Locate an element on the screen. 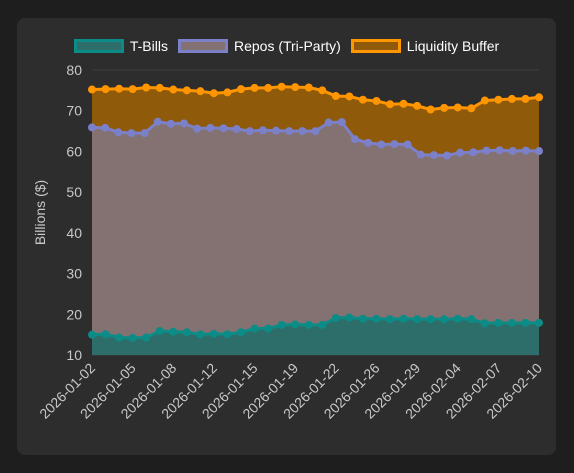 Image resolution: width=574 pixels, height=473 pixels. legend-swatch-t-bills is located at coordinates (98, 46).